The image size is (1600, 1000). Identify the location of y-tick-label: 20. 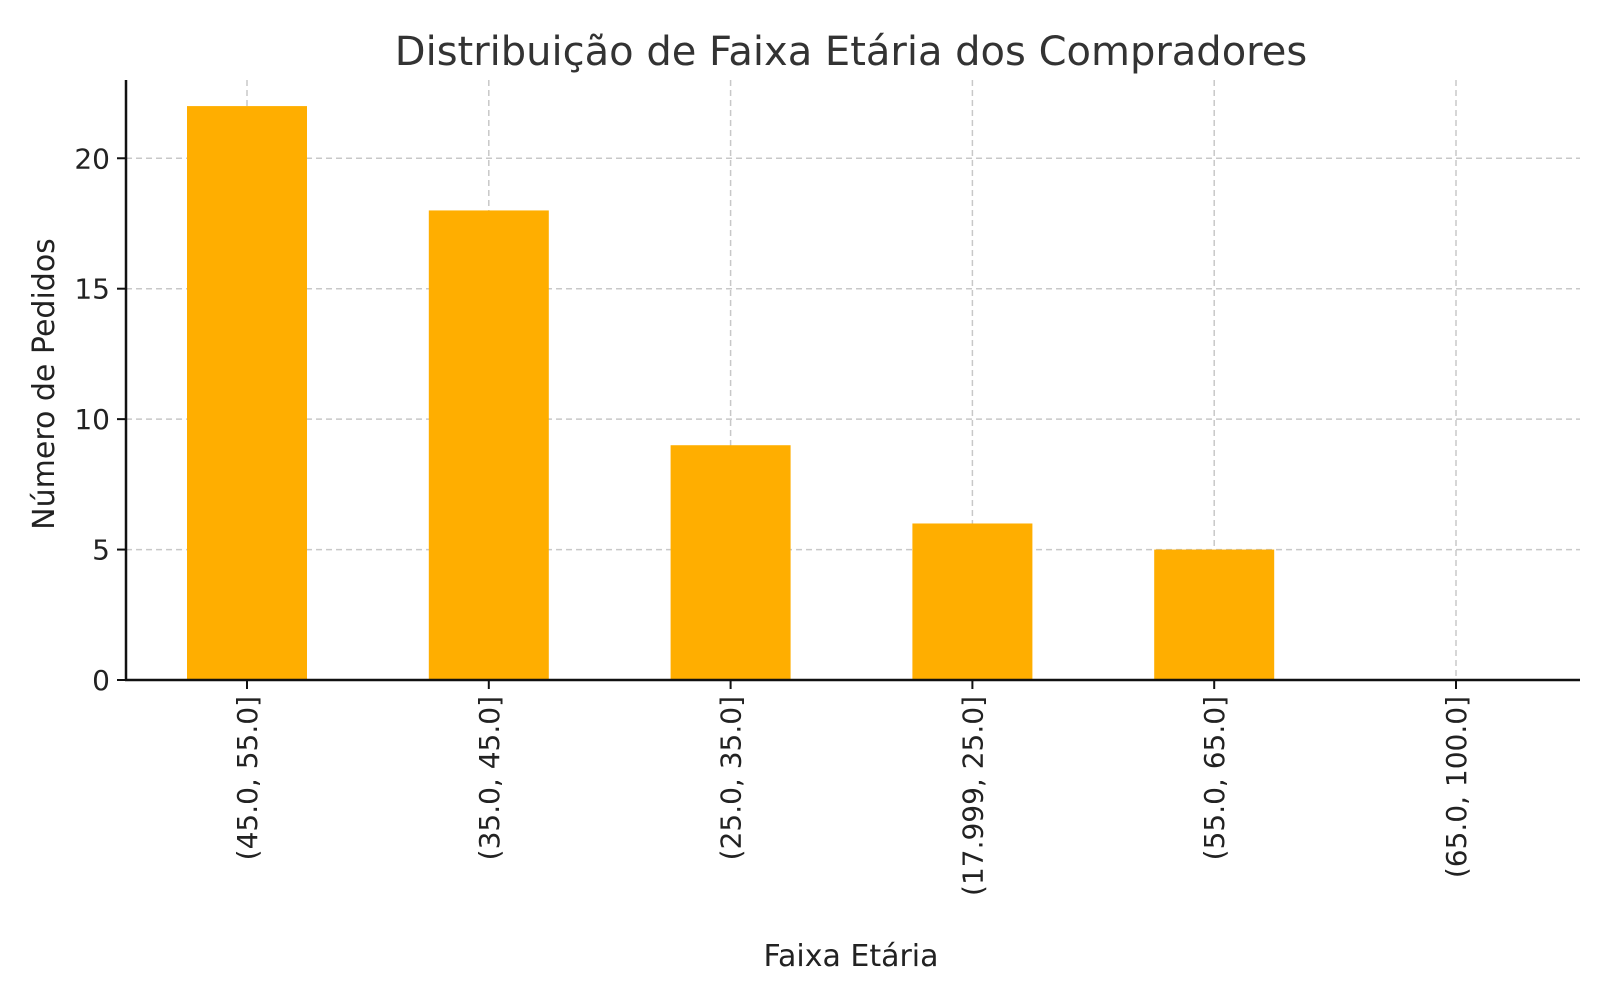
(92, 158).